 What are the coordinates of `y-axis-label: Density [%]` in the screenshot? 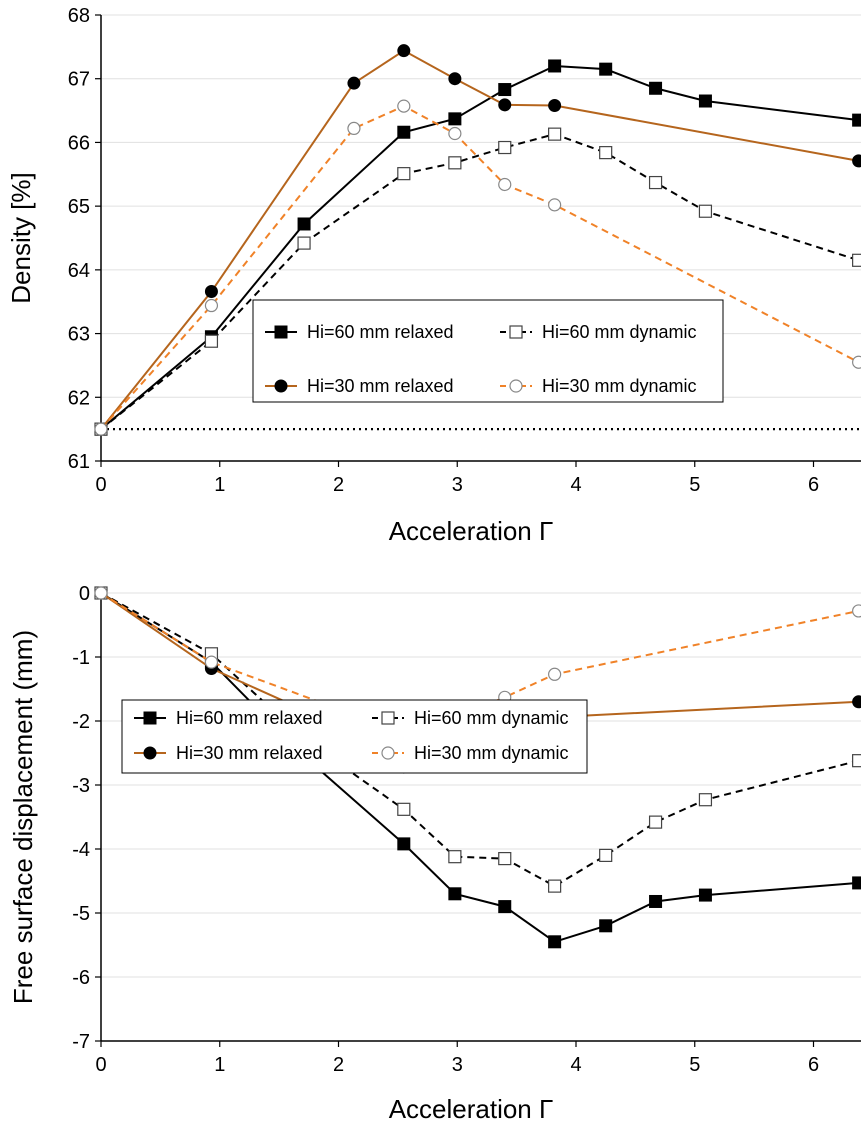 It's located at (21, 238).